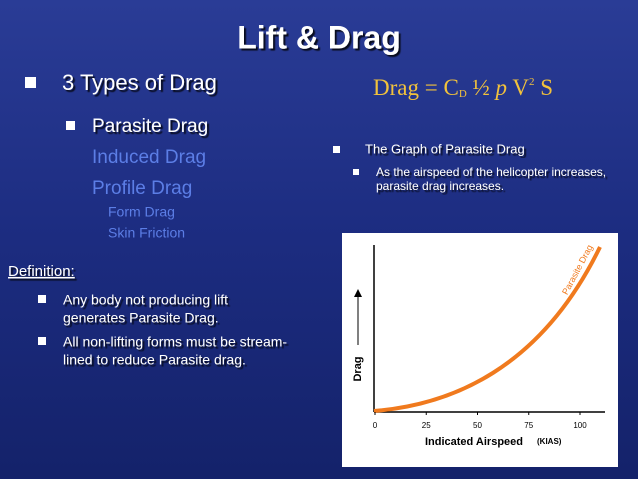  I want to click on formula: Drag = CD ½ p V2 S, so click(463, 85).